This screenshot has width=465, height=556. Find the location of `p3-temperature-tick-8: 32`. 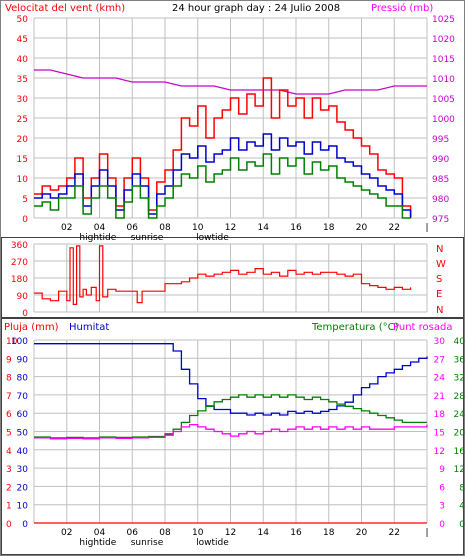

p3-temperature-tick-8: 32 is located at coordinates (459, 379).